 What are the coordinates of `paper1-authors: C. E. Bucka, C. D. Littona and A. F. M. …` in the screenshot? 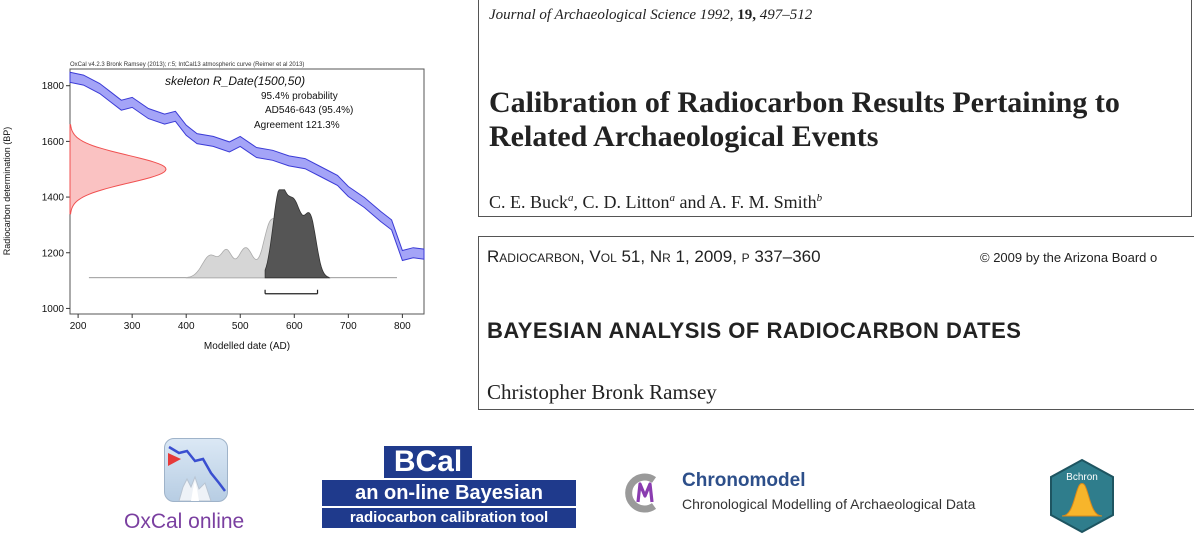 It's located at (655, 202).